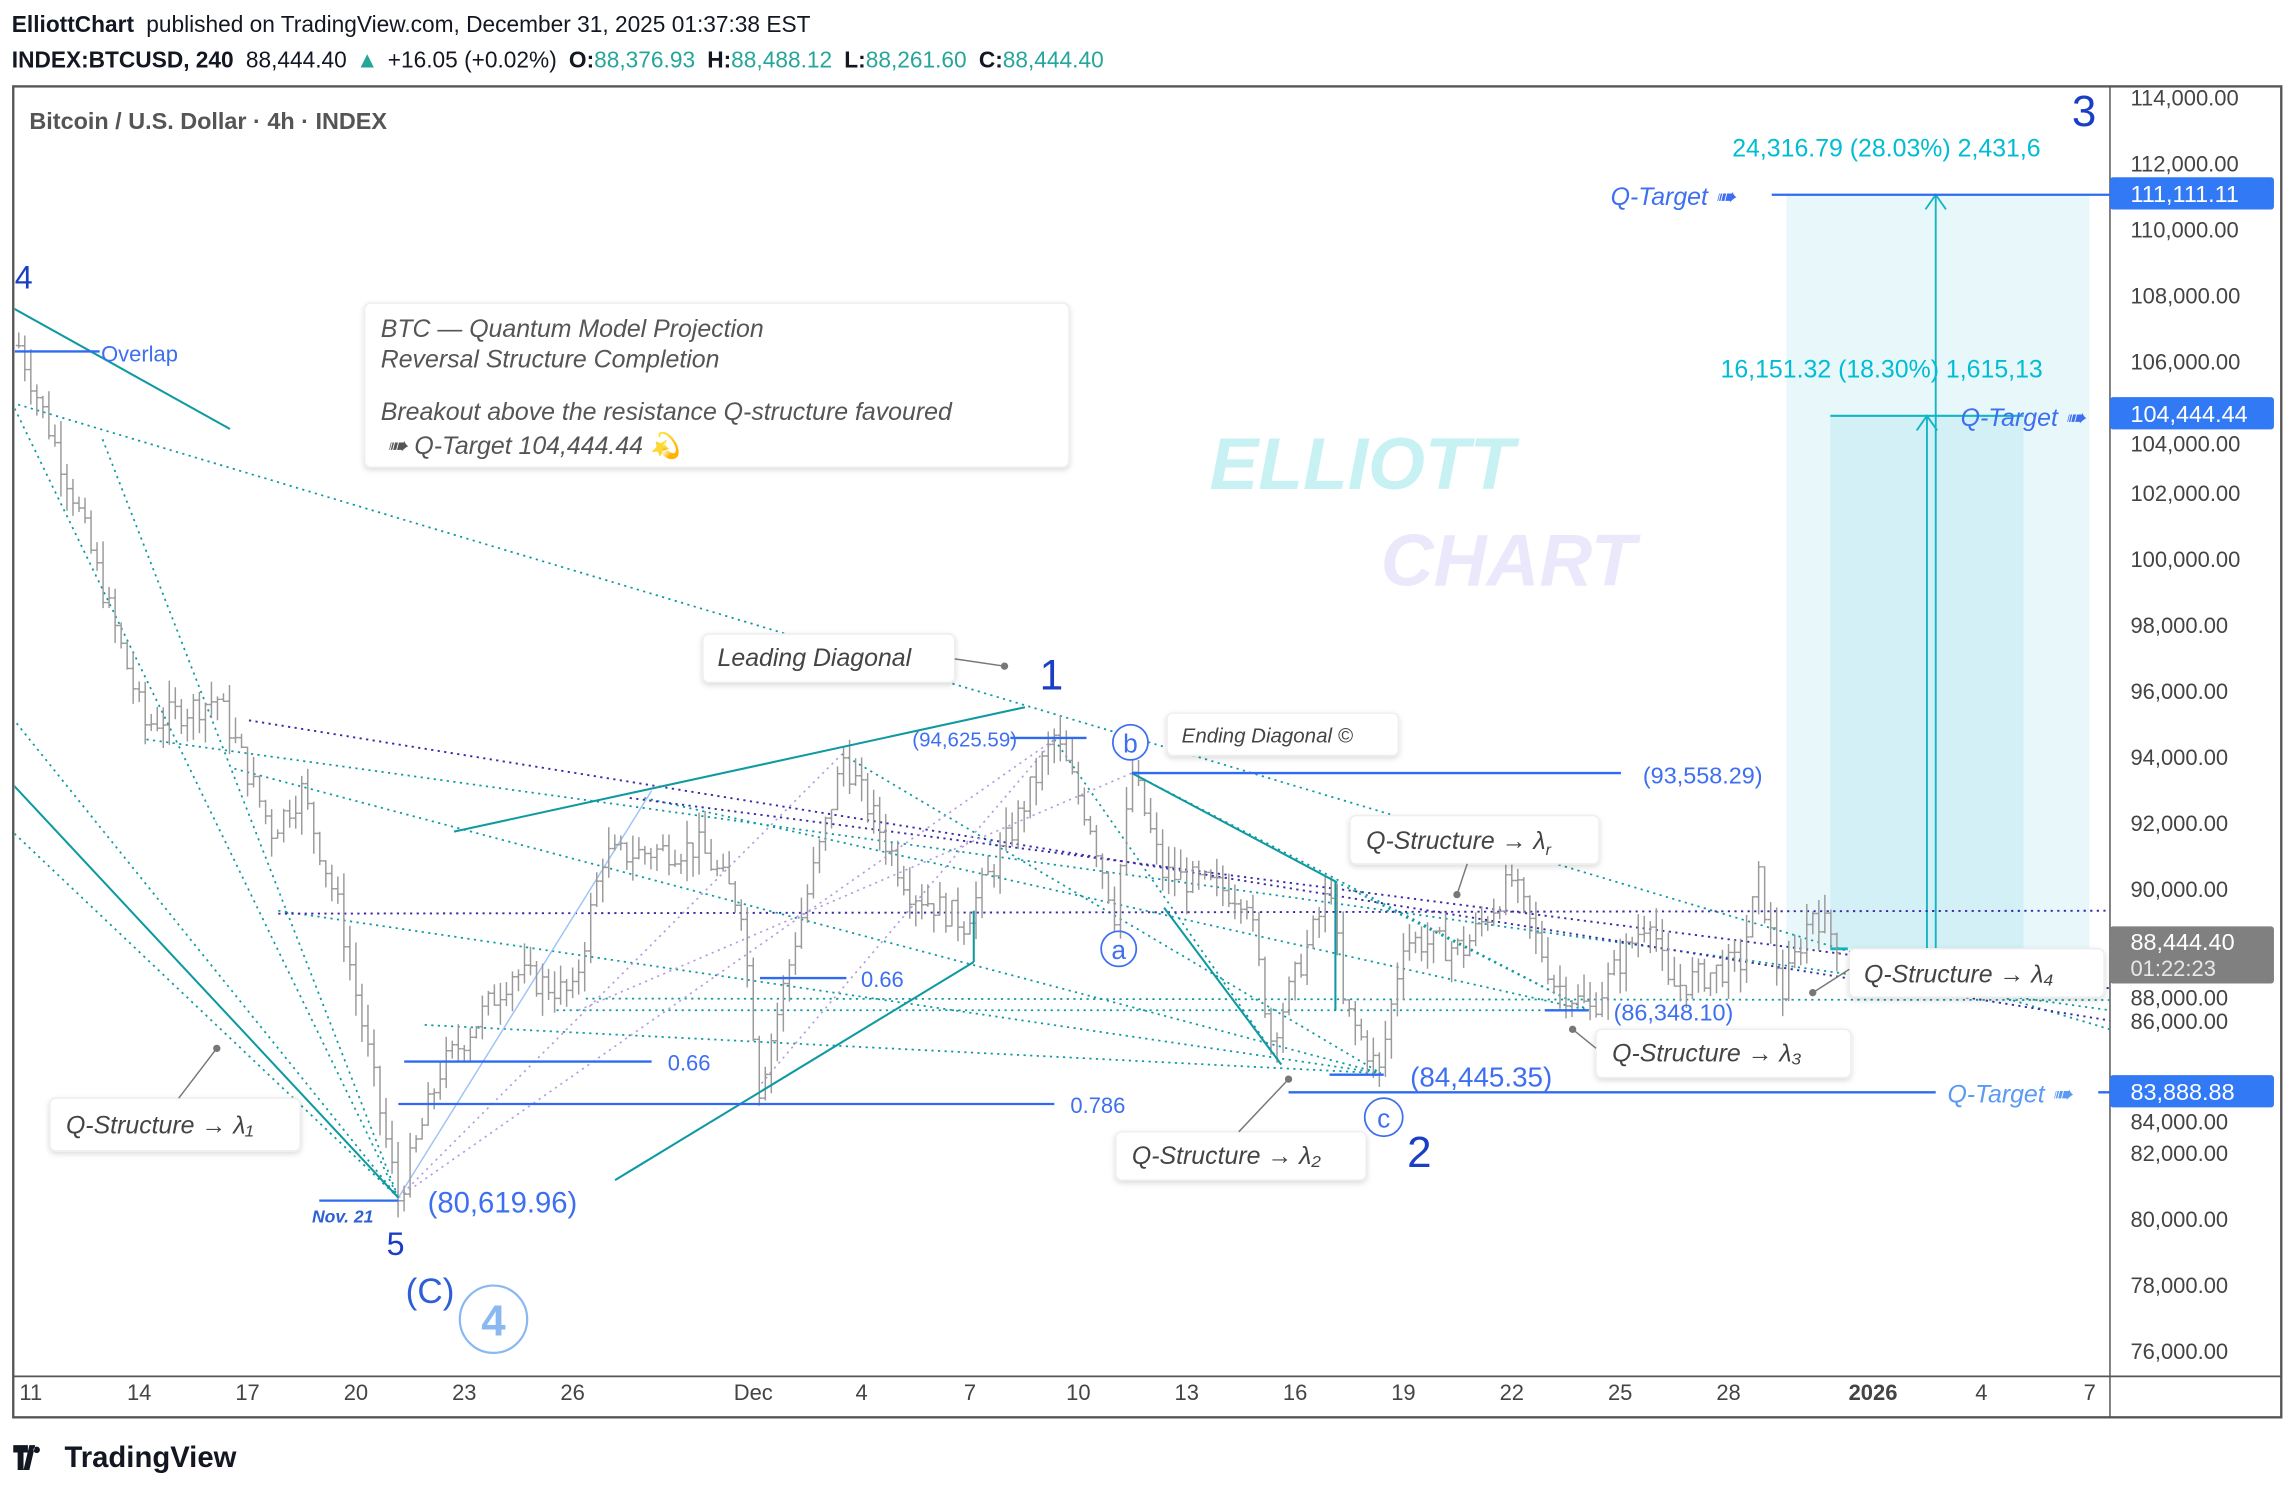 Image resolution: width=2296 pixels, height=1492 pixels. Describe the element at coordinates (572, 1392) in the screenshot. I see `time-tick-label: 26` at that location.